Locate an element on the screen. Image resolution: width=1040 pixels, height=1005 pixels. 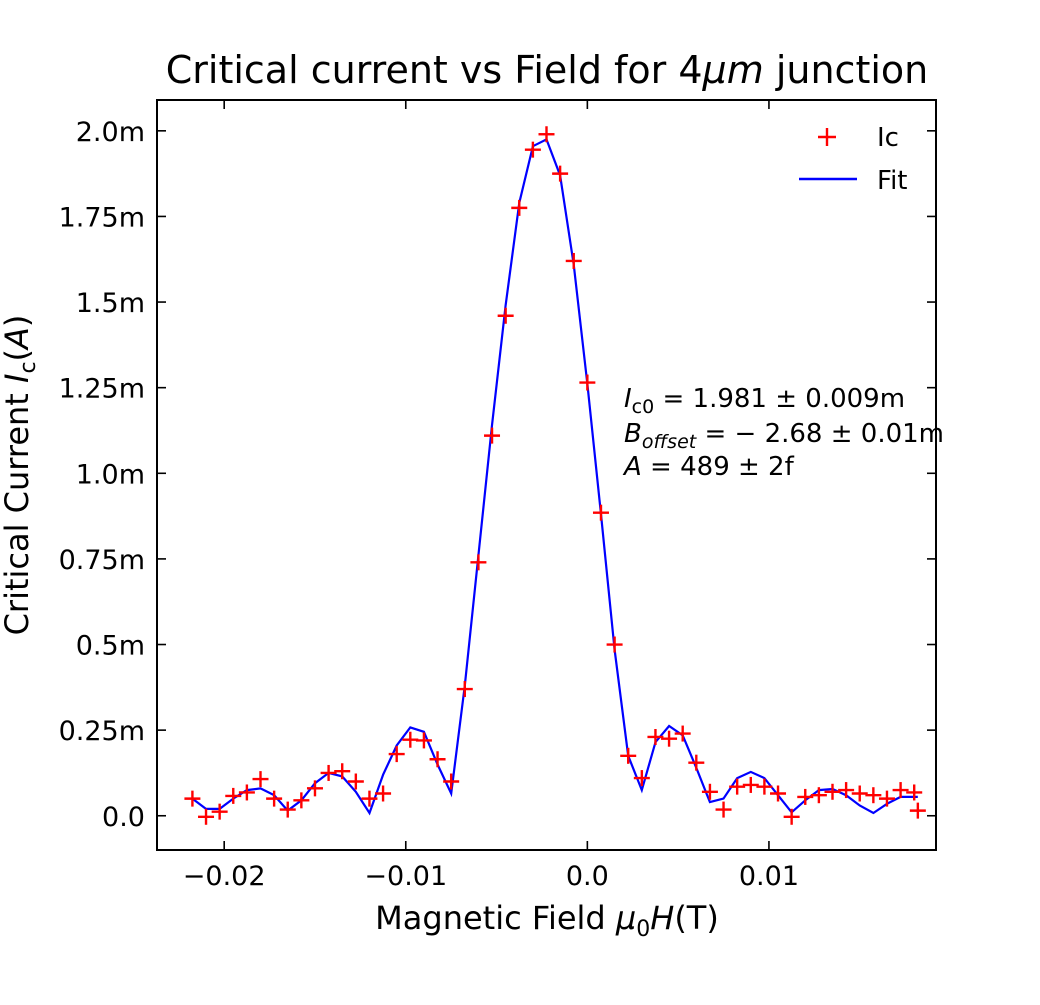
annotation-line-a: A = 489 ± 2f is located at coordinates (708, 467).